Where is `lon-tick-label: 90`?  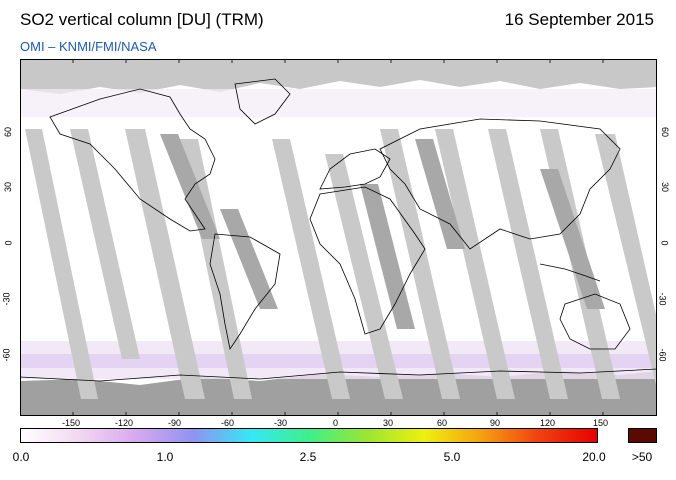 lon-tick-label: 90 is located at coordinates (495, 423).